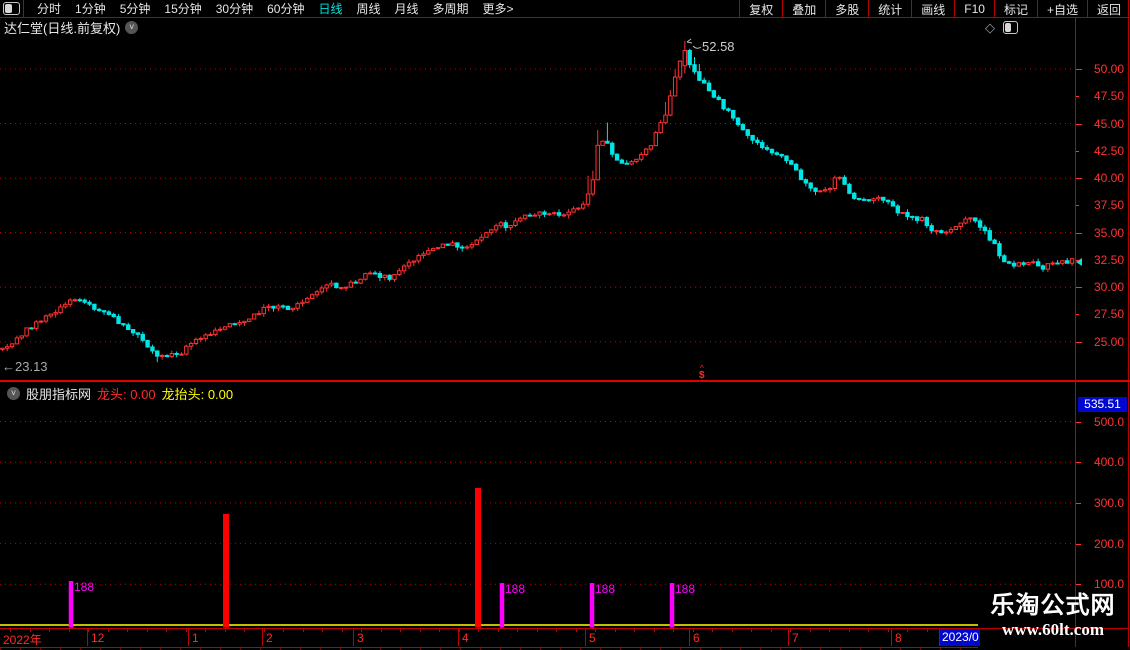 This screenshot has height=650, width=1130. What do you see at coordinates (183, 9) in the screenshot?
I see `menu-item-15分钟: 15分钟` at bounding box center [183, 9].